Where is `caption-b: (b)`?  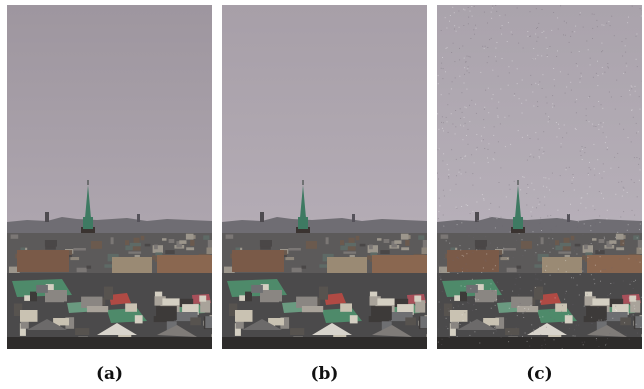
caption-b: (b) is located at coordinates (324, 374).